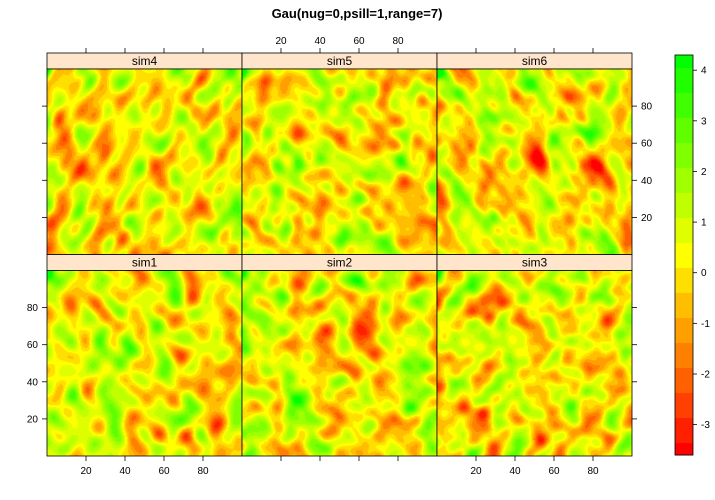  I want to click on panel-border, so click(534, 363).